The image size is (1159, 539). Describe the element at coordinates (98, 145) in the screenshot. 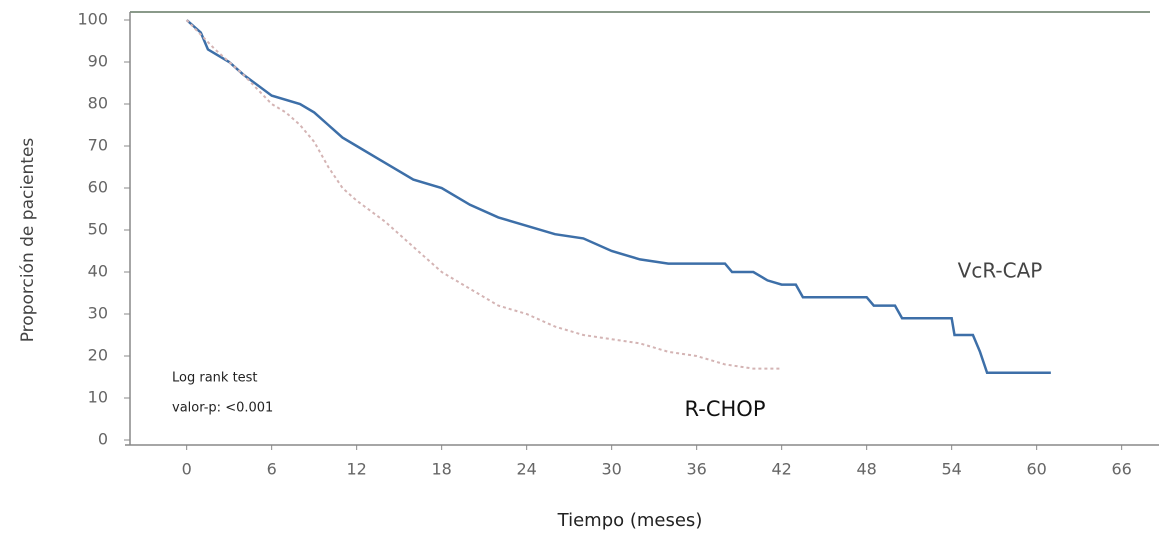

I see `y-tick-label: 70` at that location.